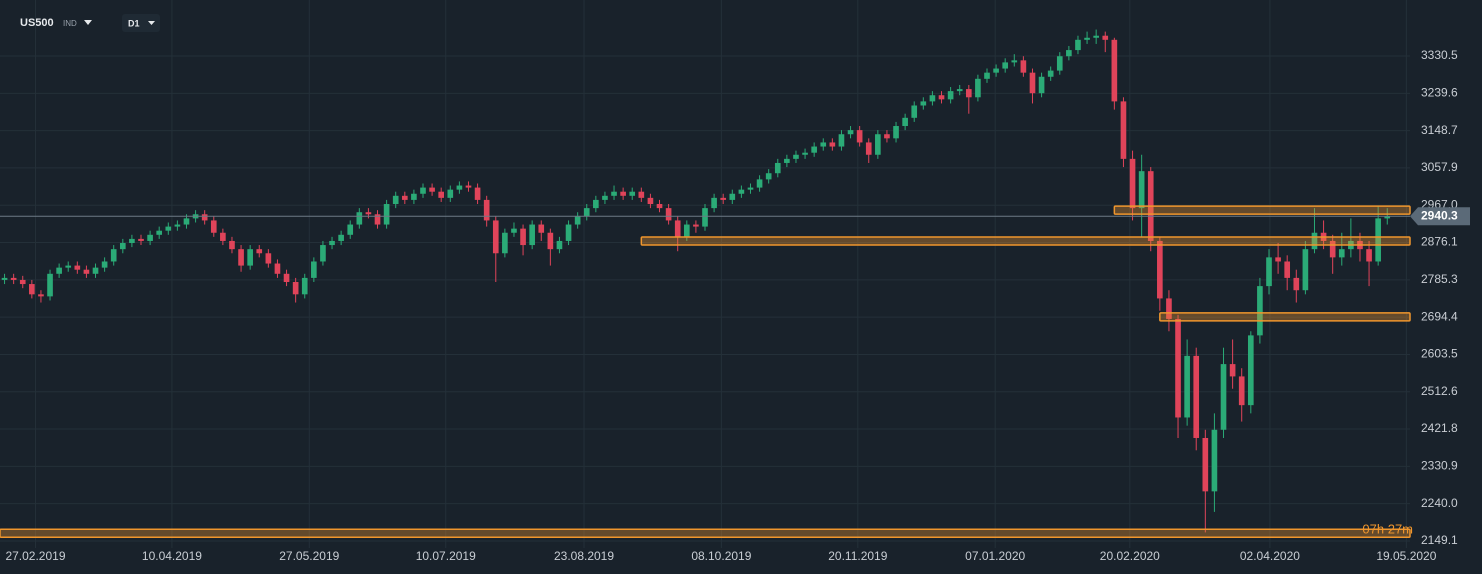  What do you see at coordinates (141, 23) in the screenshot?
I see `timeframe-button` at bounding box center [141, 23].